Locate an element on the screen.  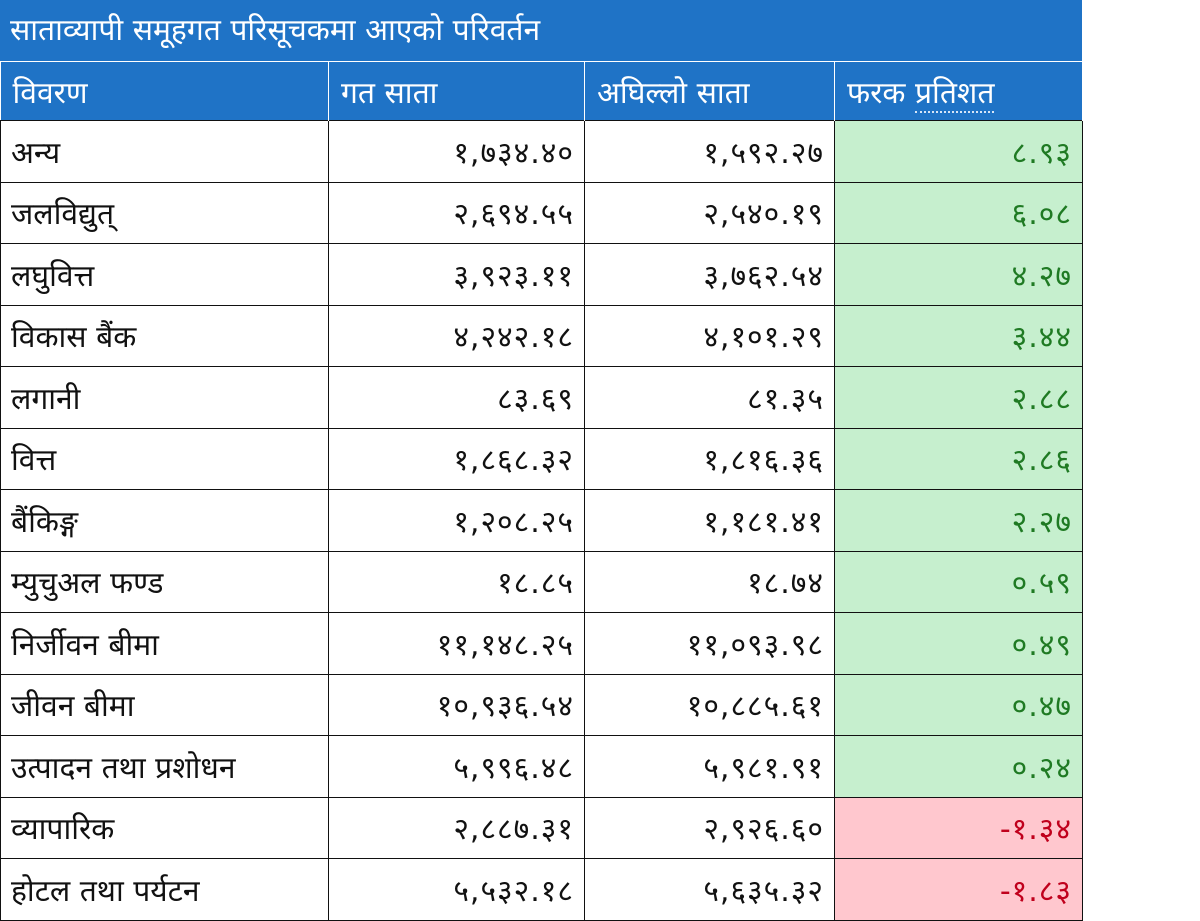
row-label: लघुवित्त is located at coordinates (164, 274).